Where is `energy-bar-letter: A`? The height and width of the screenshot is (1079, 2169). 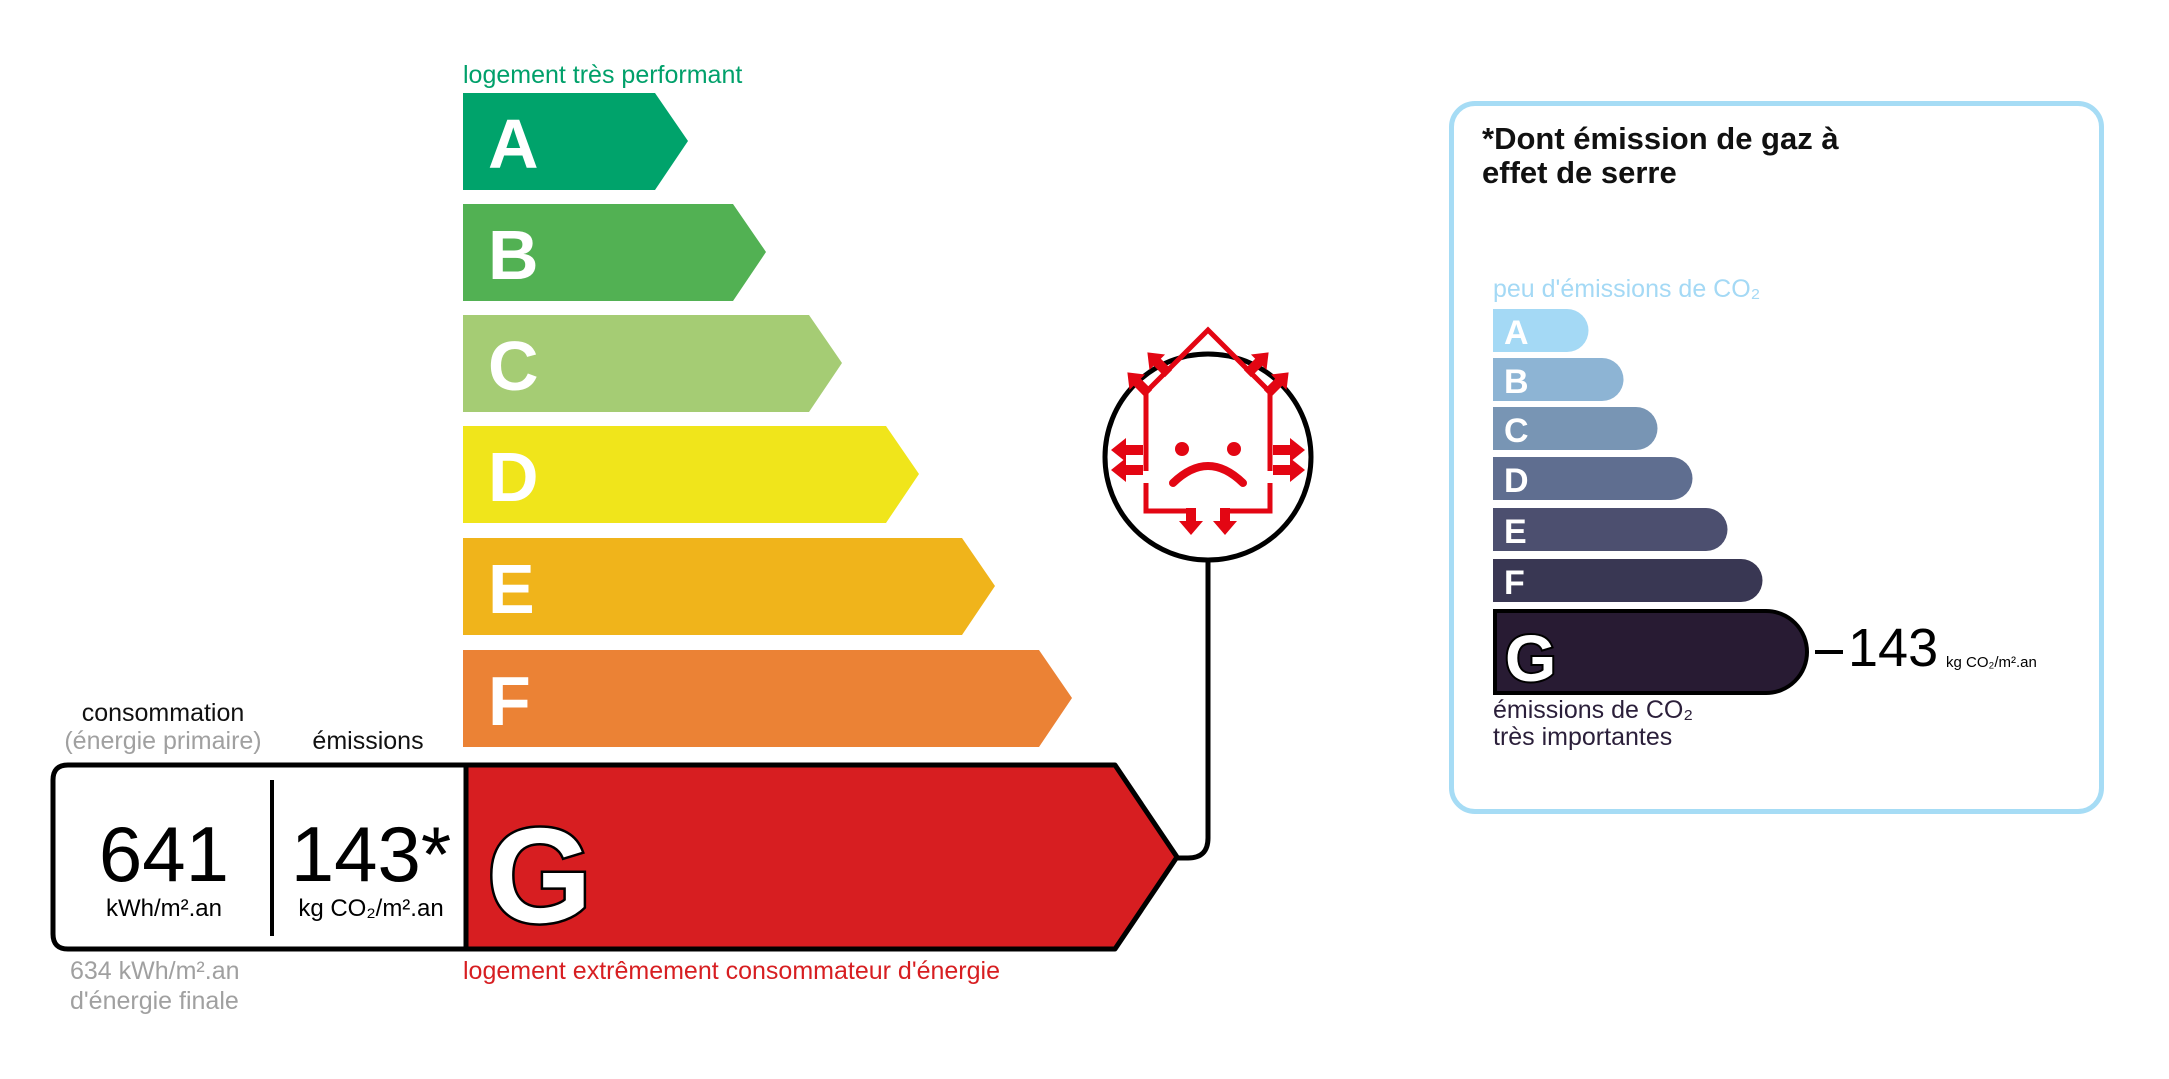 energy-bar-letter: A is located at coordinates (513, 144).